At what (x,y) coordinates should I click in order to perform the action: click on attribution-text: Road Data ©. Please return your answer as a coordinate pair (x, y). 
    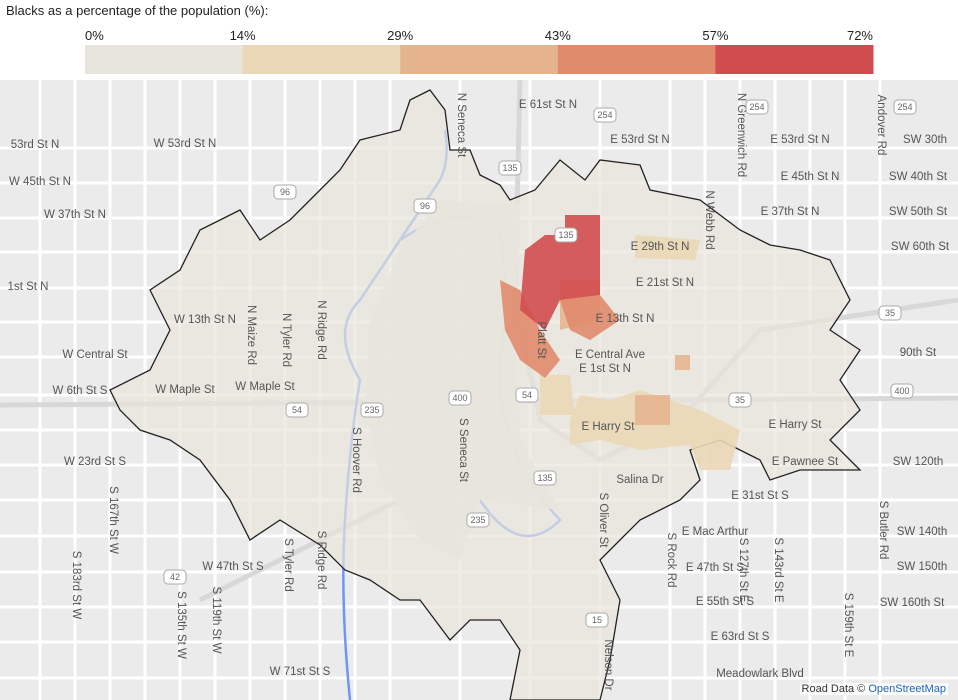
    Looking at the image, I should click on (833, 689).